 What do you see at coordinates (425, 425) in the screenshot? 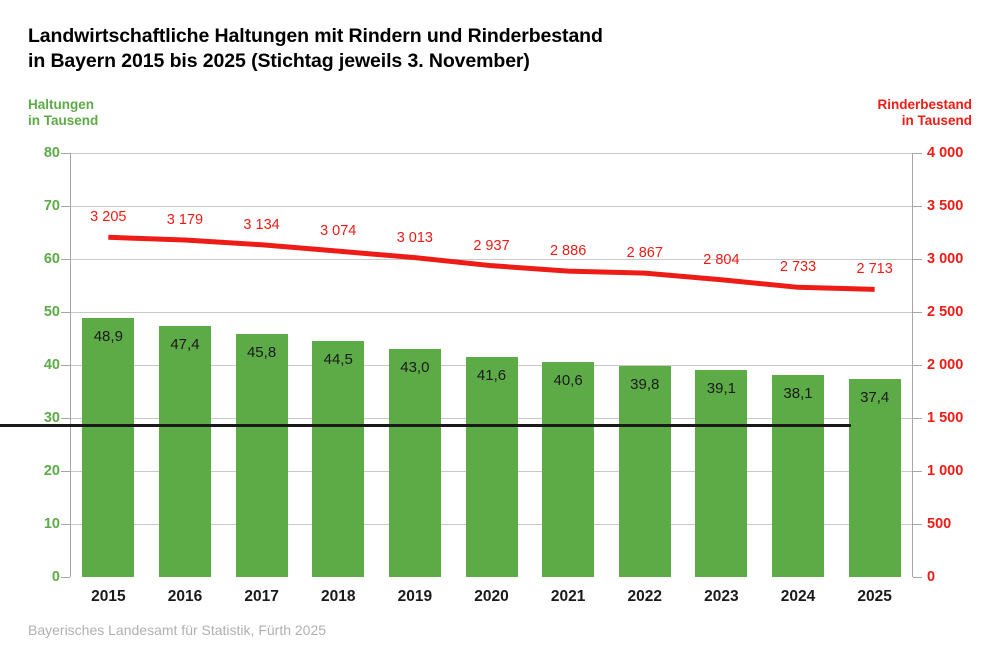
I see `x-axis-baseline` at bounding box center [425, 425].